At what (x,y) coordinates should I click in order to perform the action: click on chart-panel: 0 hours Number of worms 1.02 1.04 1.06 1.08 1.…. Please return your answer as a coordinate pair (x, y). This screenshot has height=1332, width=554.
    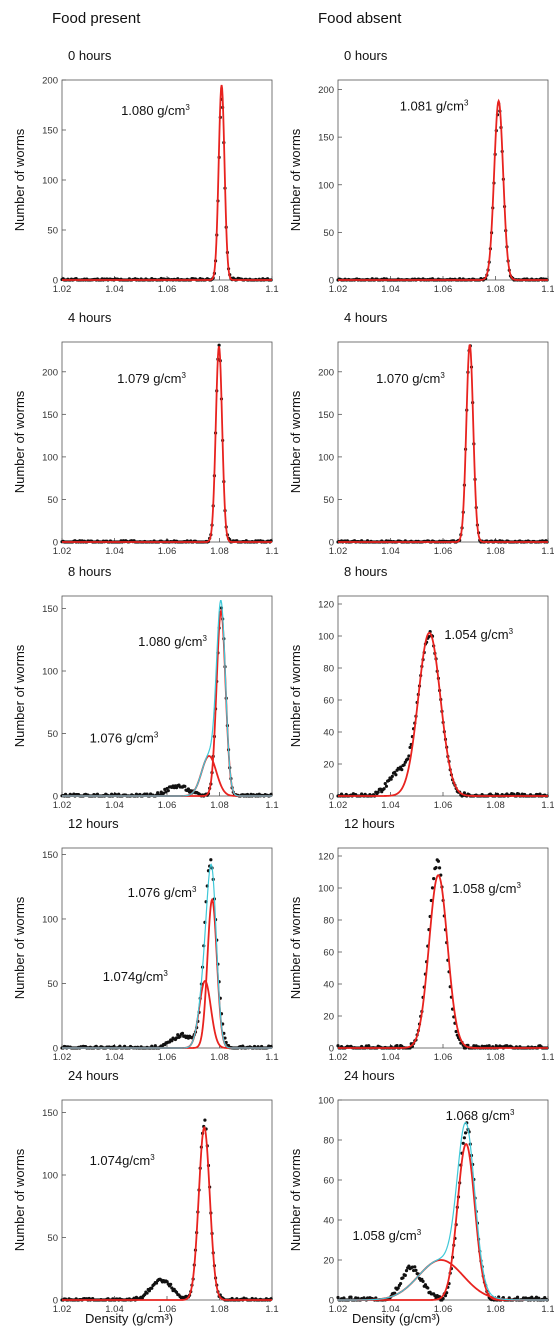
    Looking at the image, I should click on (145, 171).